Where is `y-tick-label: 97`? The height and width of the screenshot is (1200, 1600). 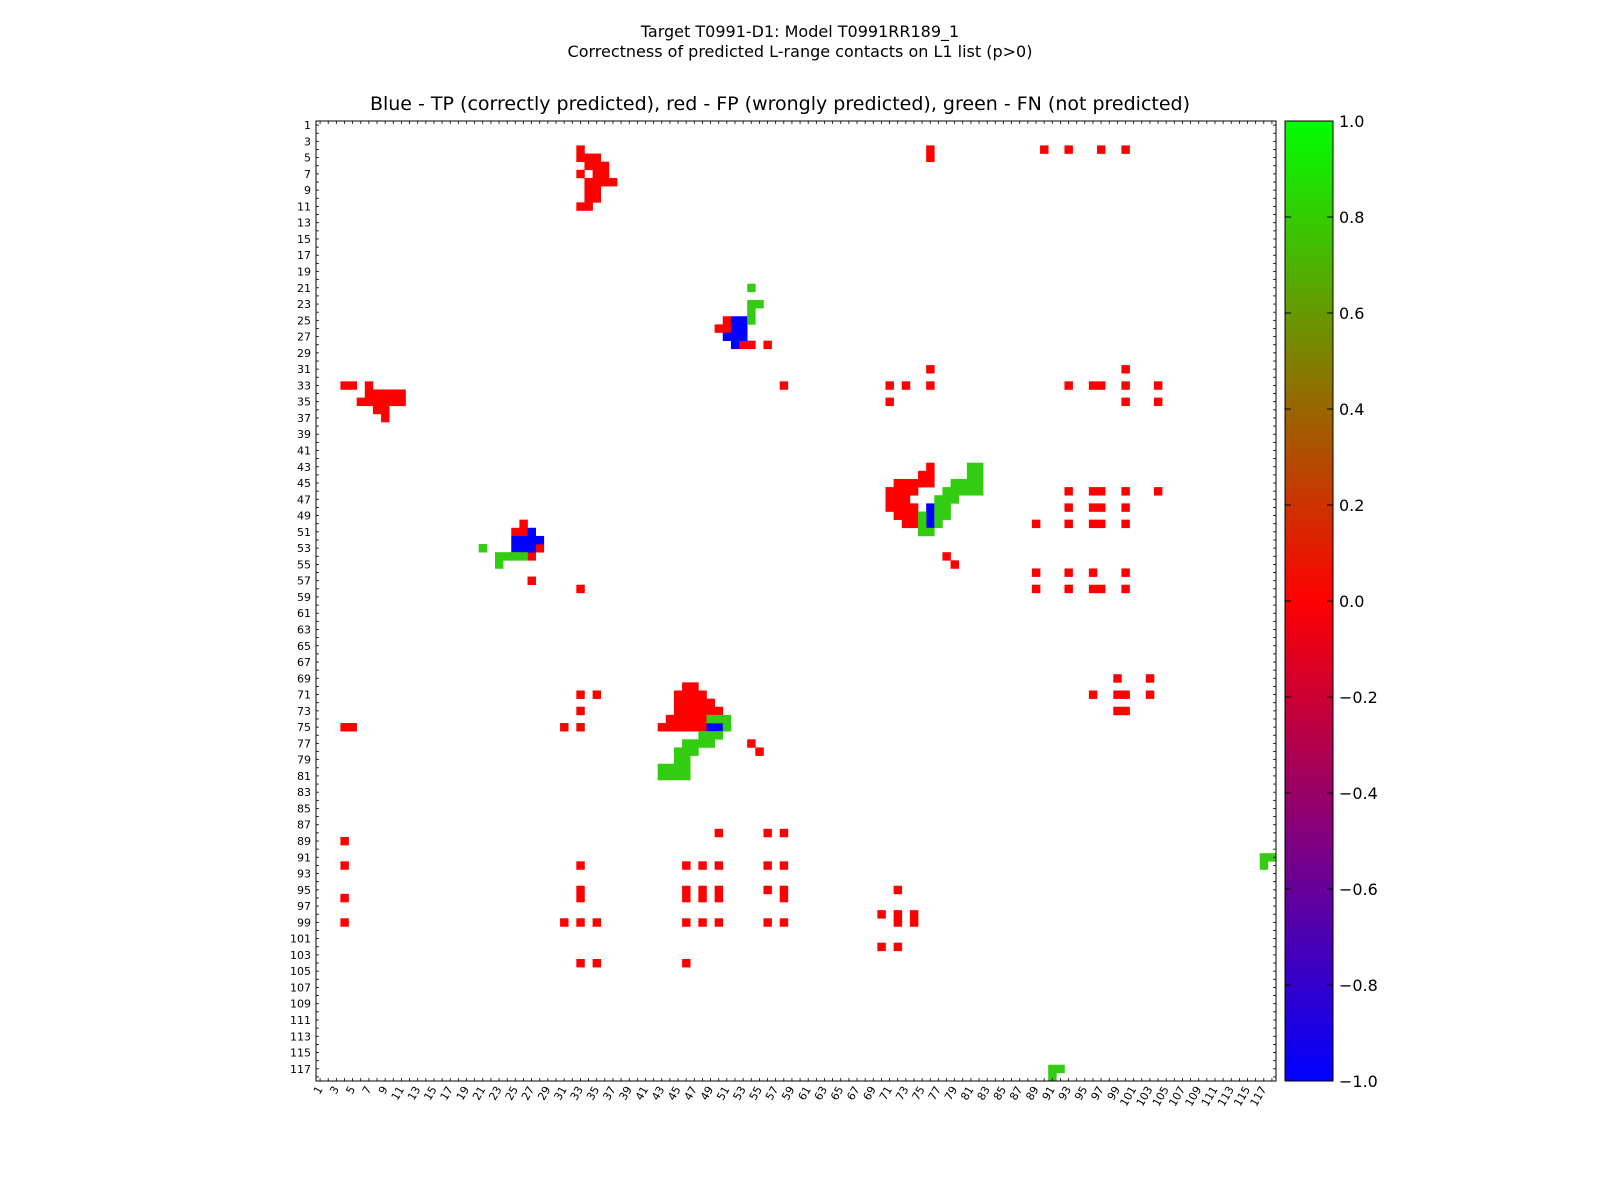 y-tick-label: 97 is located at coordinates (304, 906).